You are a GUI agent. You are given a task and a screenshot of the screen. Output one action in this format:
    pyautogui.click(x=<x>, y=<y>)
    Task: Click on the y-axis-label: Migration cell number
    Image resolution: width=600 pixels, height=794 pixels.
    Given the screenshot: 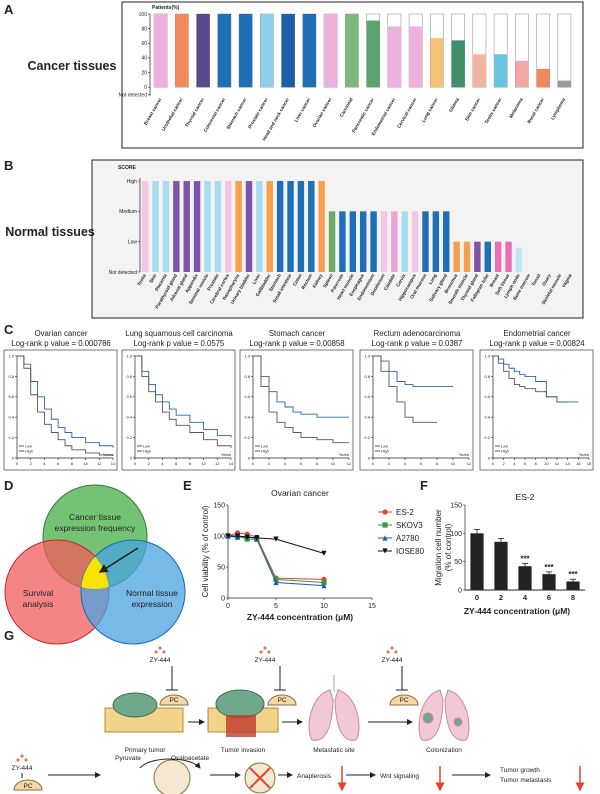 What is the action you would take?
    pyautogui.click(x=438, y=547)
    